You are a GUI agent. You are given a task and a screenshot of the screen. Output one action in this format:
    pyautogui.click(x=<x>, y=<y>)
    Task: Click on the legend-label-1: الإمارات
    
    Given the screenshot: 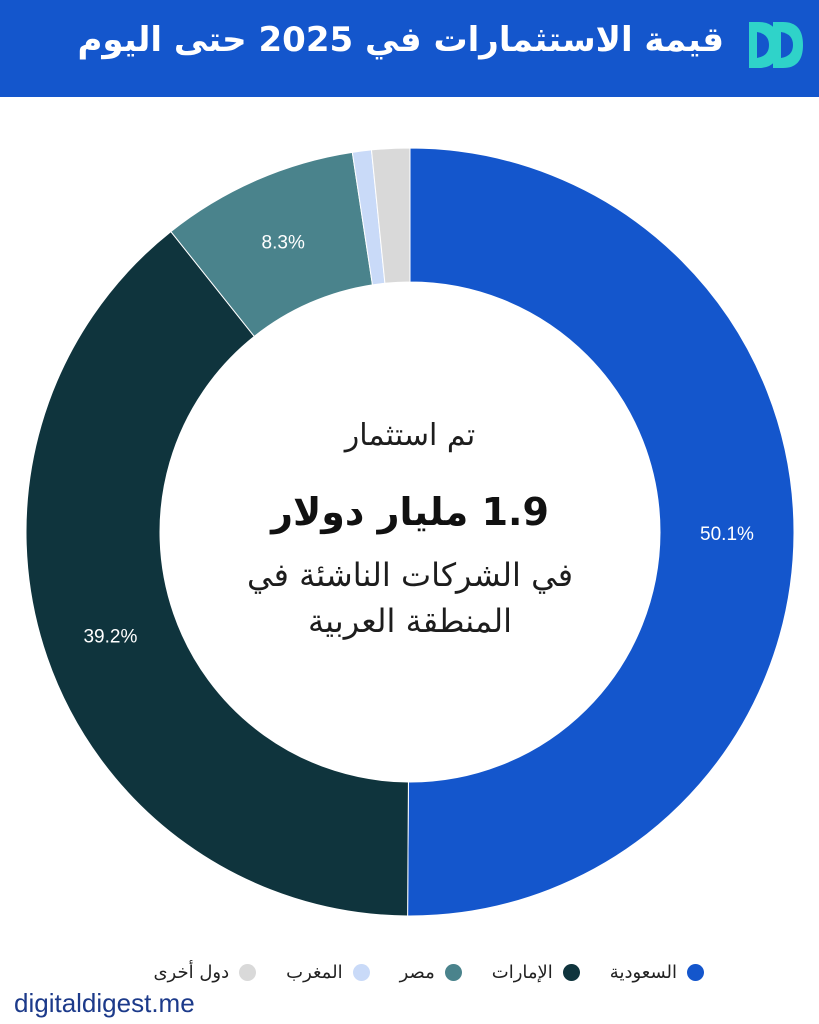 What is the action you would take?
    pyautogui.click(x=522, y=972)
    